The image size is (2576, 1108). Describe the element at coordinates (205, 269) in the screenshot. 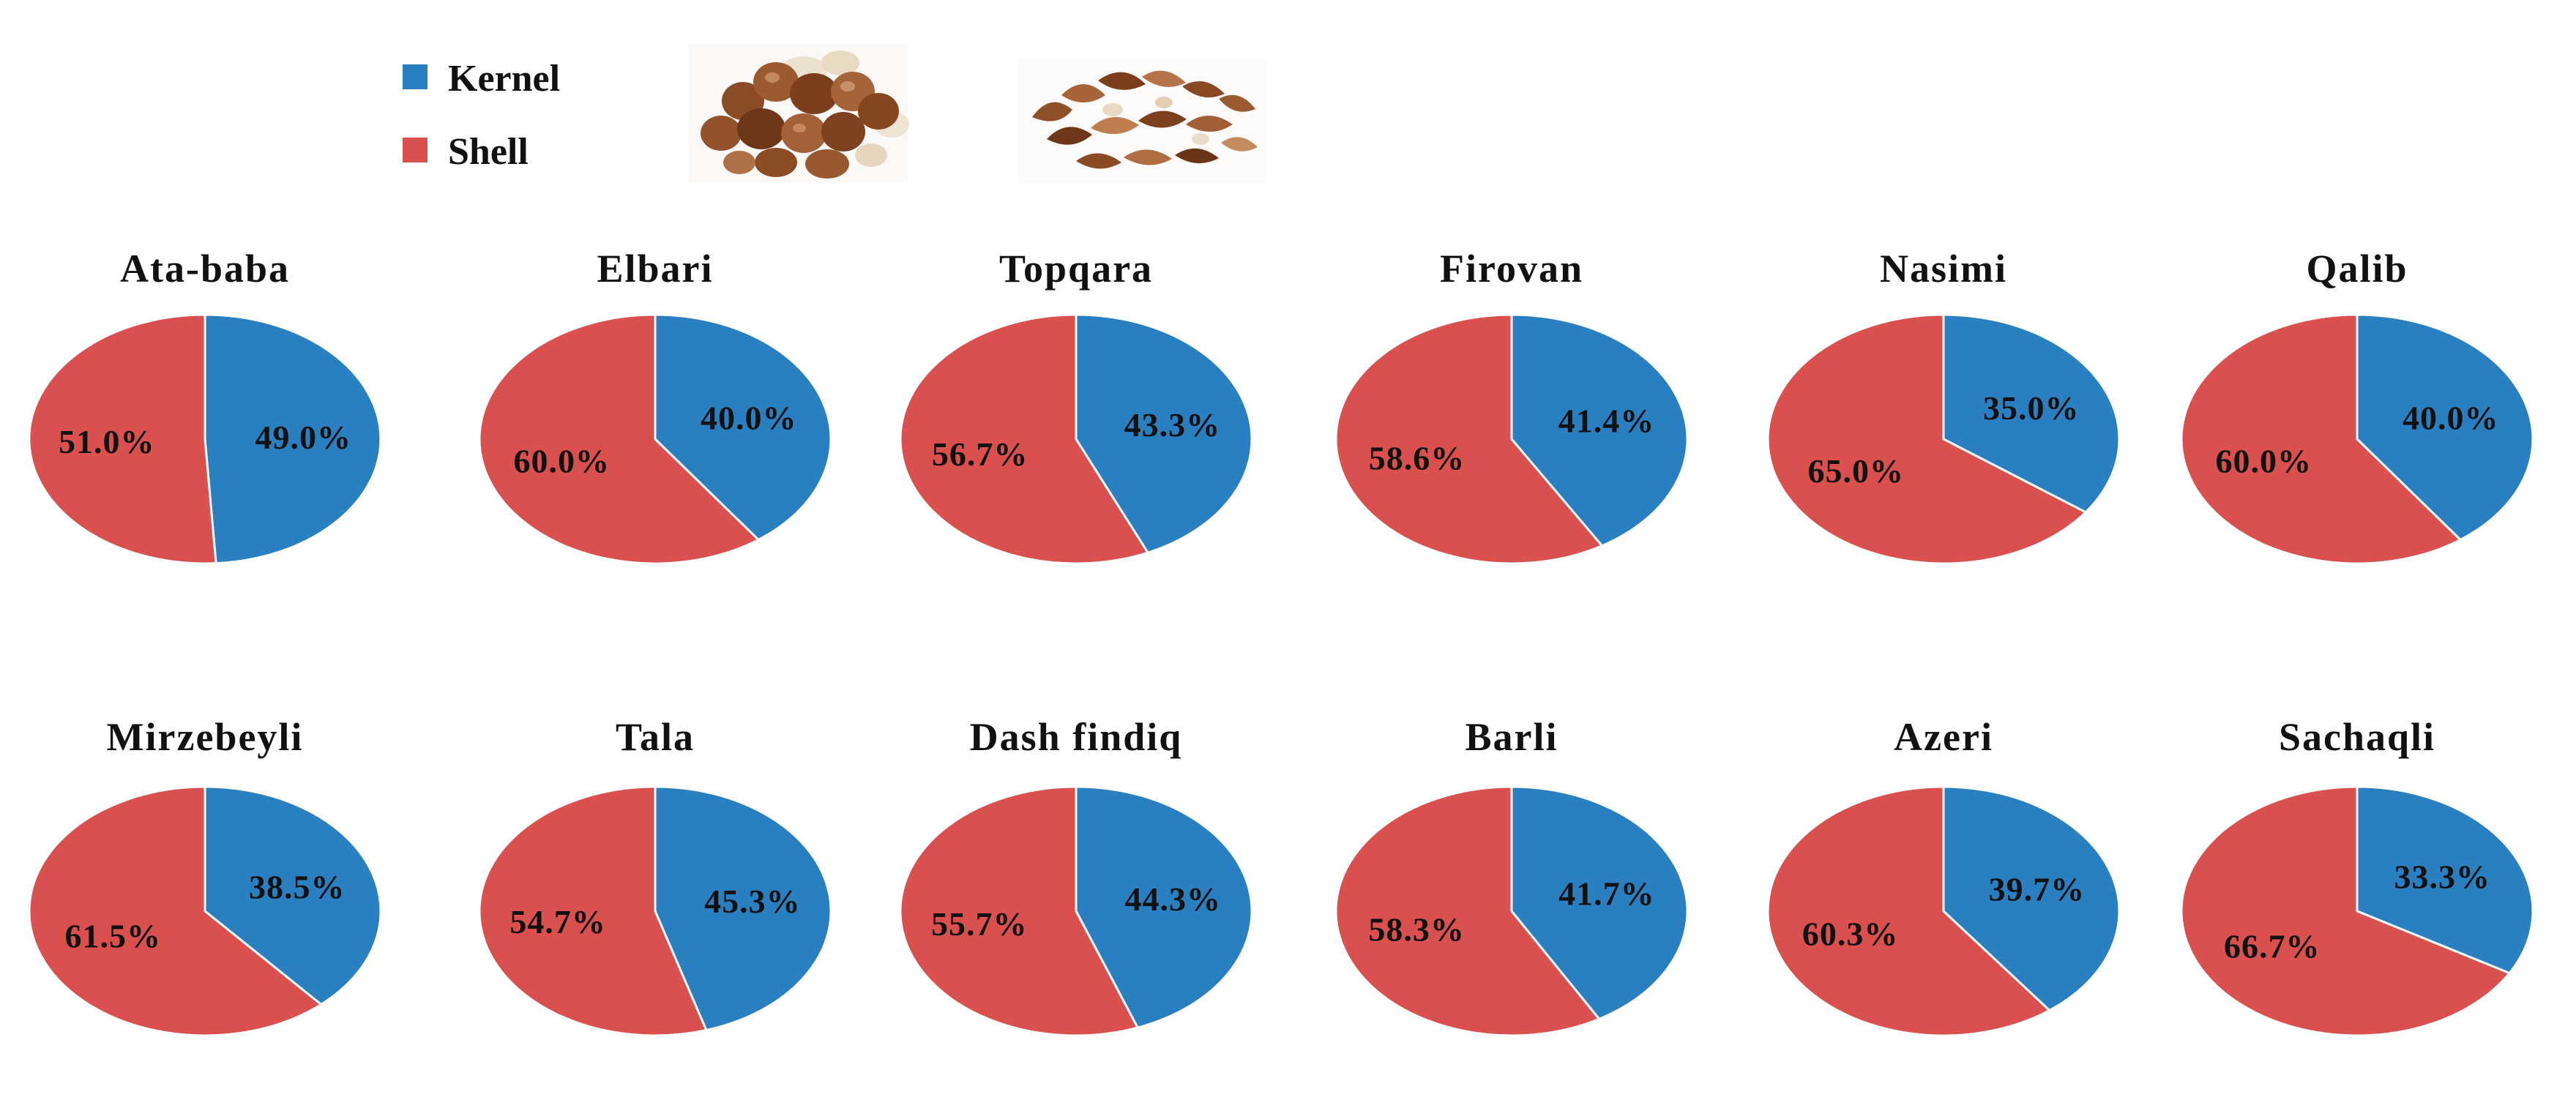

I see `pie-title: Ata-baba` at that location.